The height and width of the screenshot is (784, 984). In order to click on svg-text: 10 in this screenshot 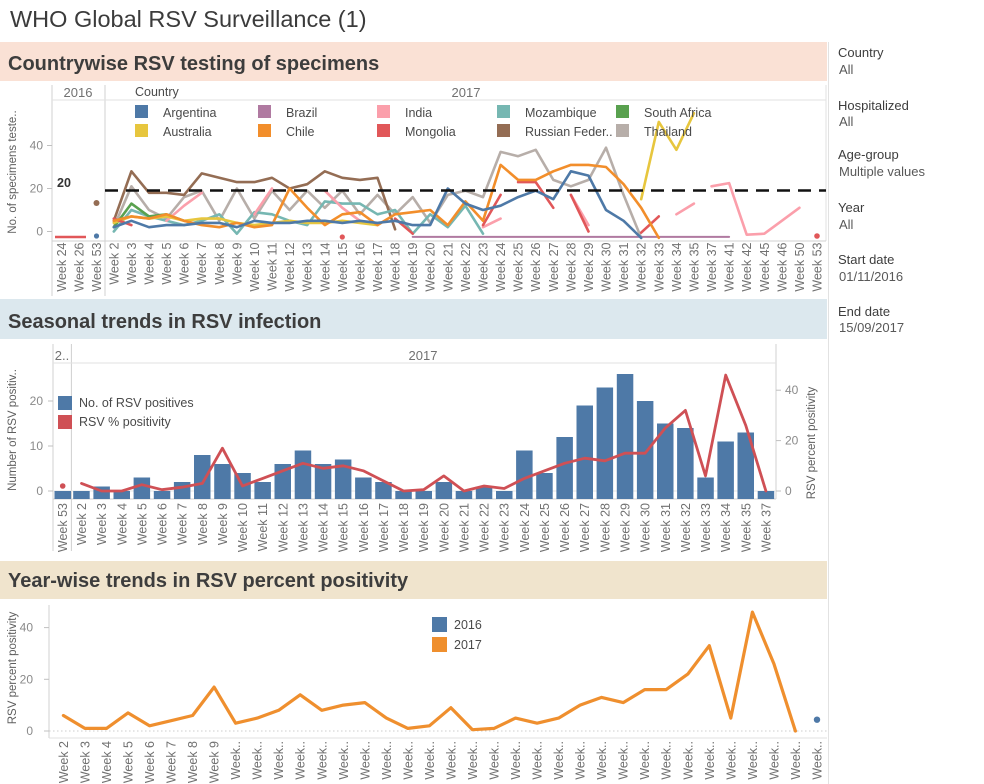, I will do `click(37, 446)`.